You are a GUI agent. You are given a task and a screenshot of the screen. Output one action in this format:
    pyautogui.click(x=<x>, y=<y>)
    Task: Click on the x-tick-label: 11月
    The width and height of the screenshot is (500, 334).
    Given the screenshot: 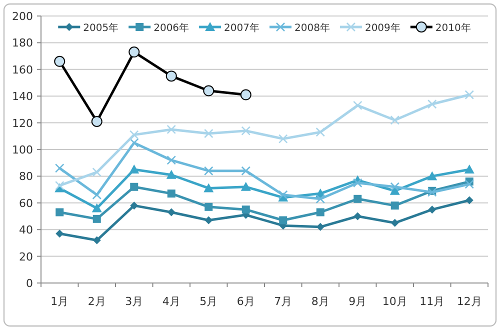 What is the action you would take?
    pyautogui.click(x=432, y=301)
    